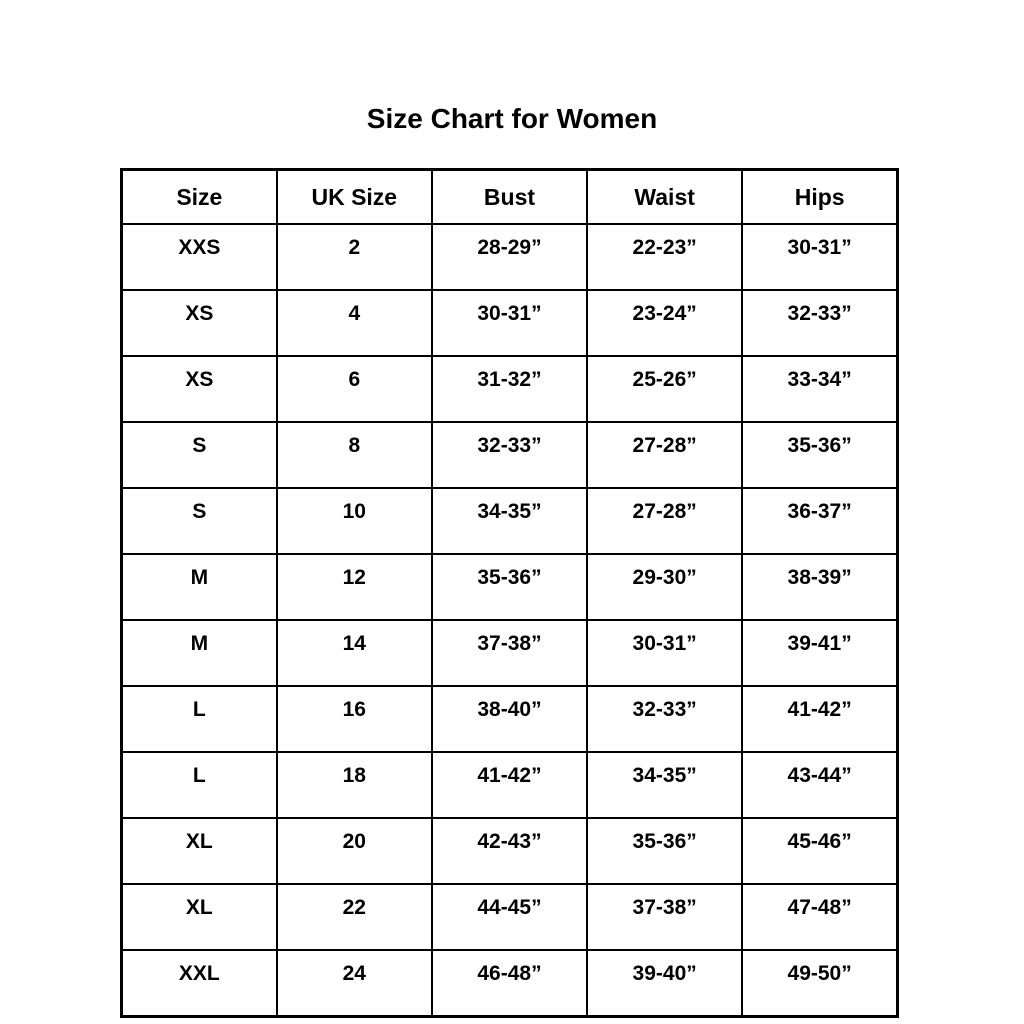 The height and width of the screenshot is (1024, 1024). I want to click on page-title: Size Chart for Women, so click(512, 118).